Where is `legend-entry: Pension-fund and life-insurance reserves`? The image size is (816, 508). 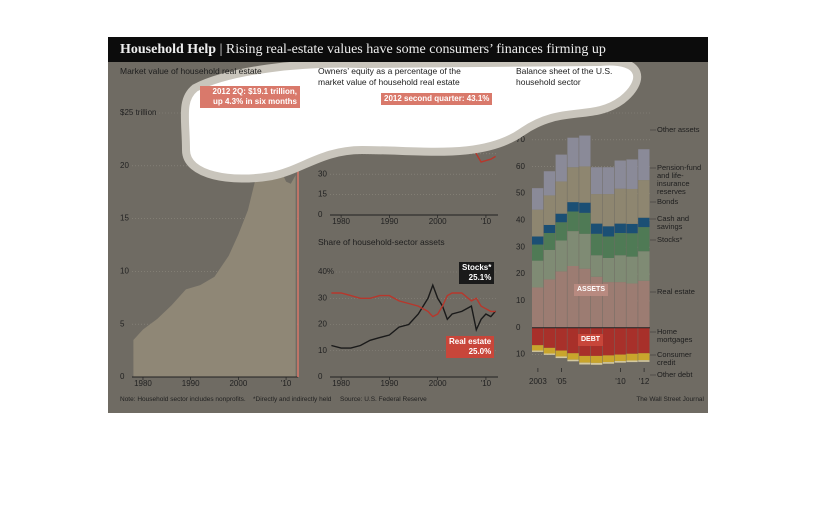 legend-entry: Pension-fund and life-insurance reserves is located at coordinates (679, 179).